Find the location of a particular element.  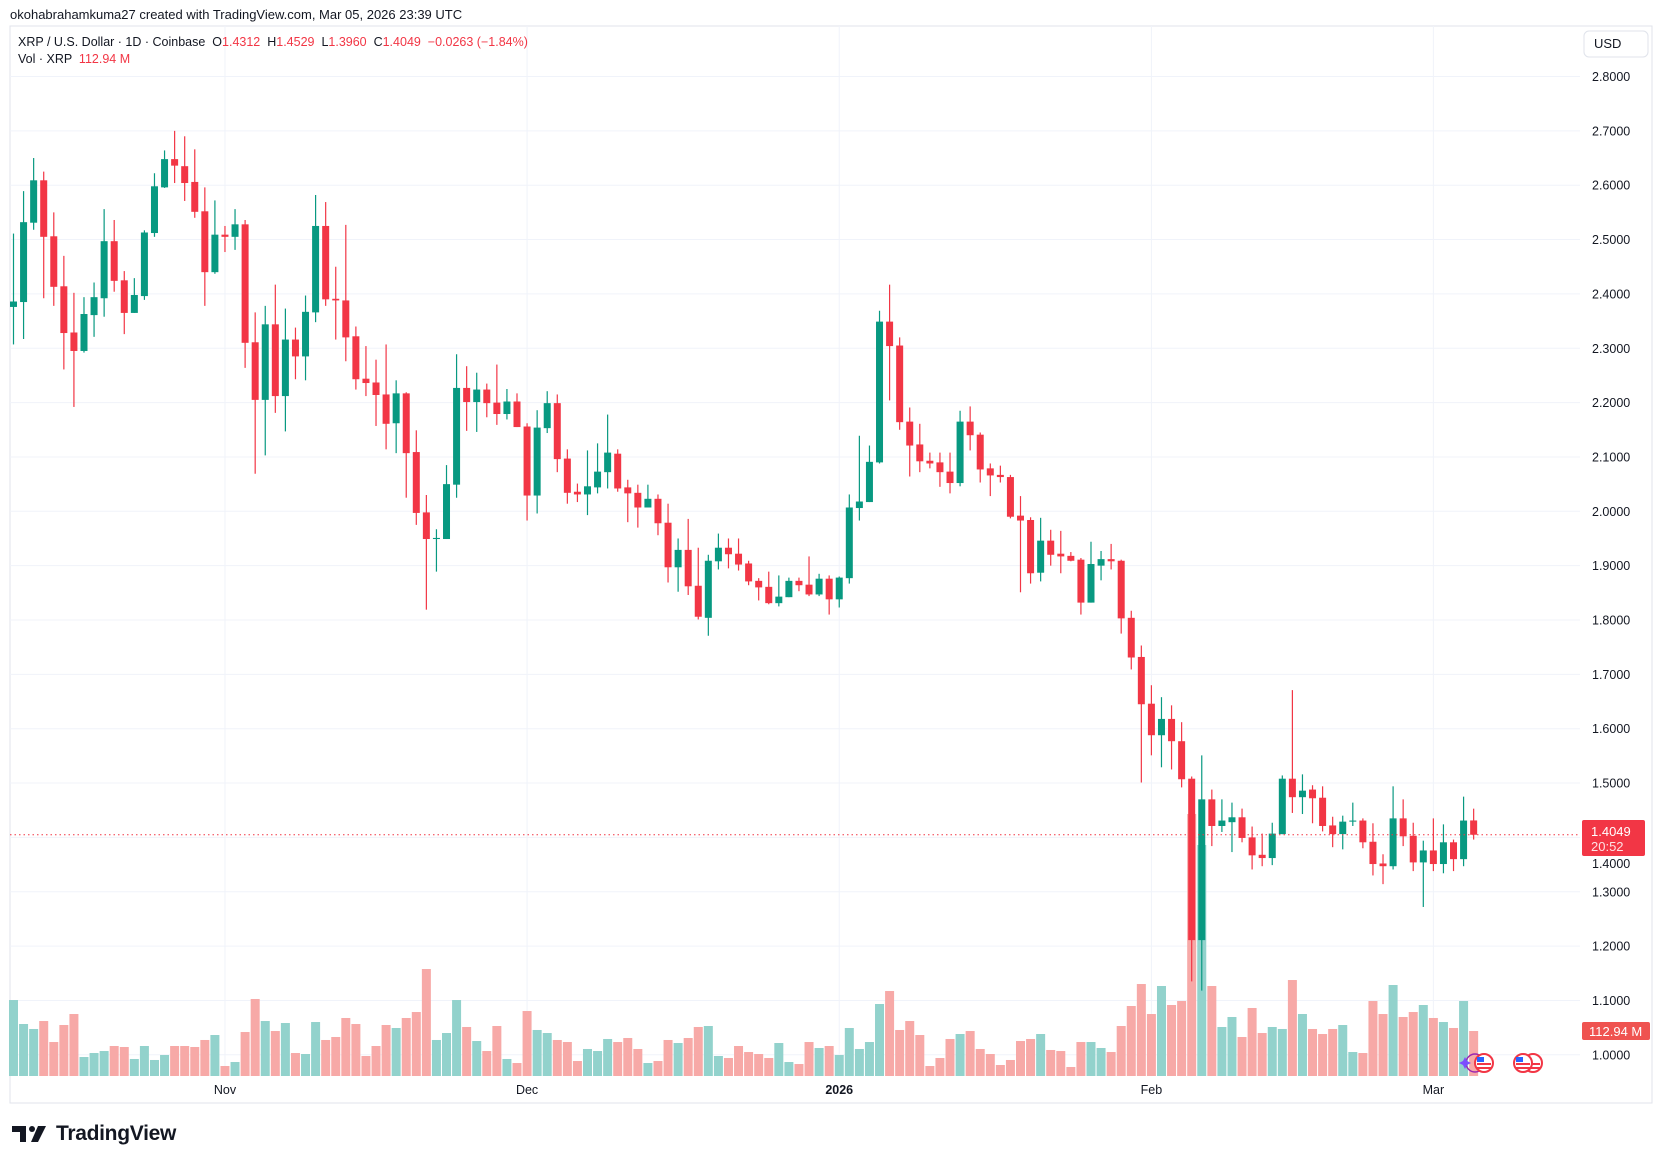

currency-button: USD is located at coordinates (1616, 44).